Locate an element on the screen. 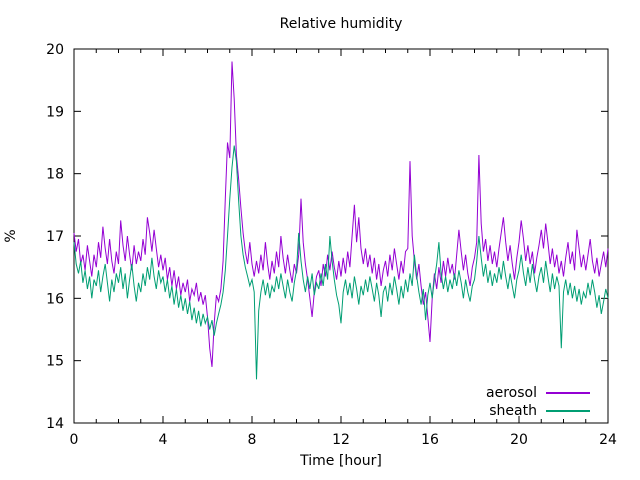 The height and width of the screenshot is (480, 640). sheath-line-swatch is located at coordinates (568, 411).